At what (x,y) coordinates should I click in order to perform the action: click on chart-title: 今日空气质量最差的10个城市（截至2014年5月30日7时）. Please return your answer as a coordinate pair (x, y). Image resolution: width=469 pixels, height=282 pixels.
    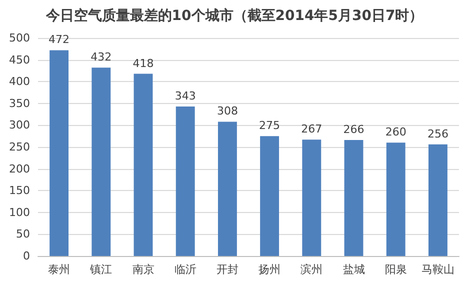
    Looking at the image, I should click on (234, 15).